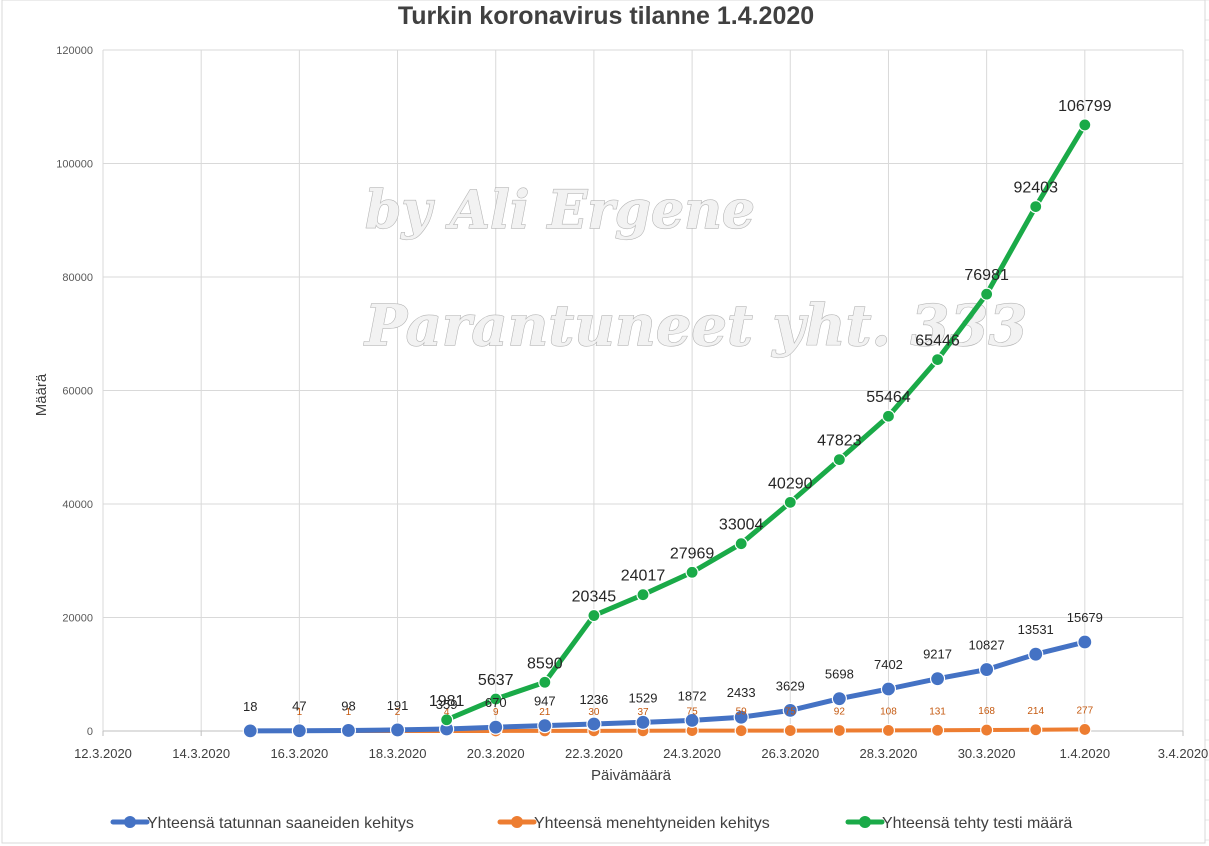  Describe the element at coordinates (594, 597) in the screenshot. I see `tests-label: 20345` at that location.